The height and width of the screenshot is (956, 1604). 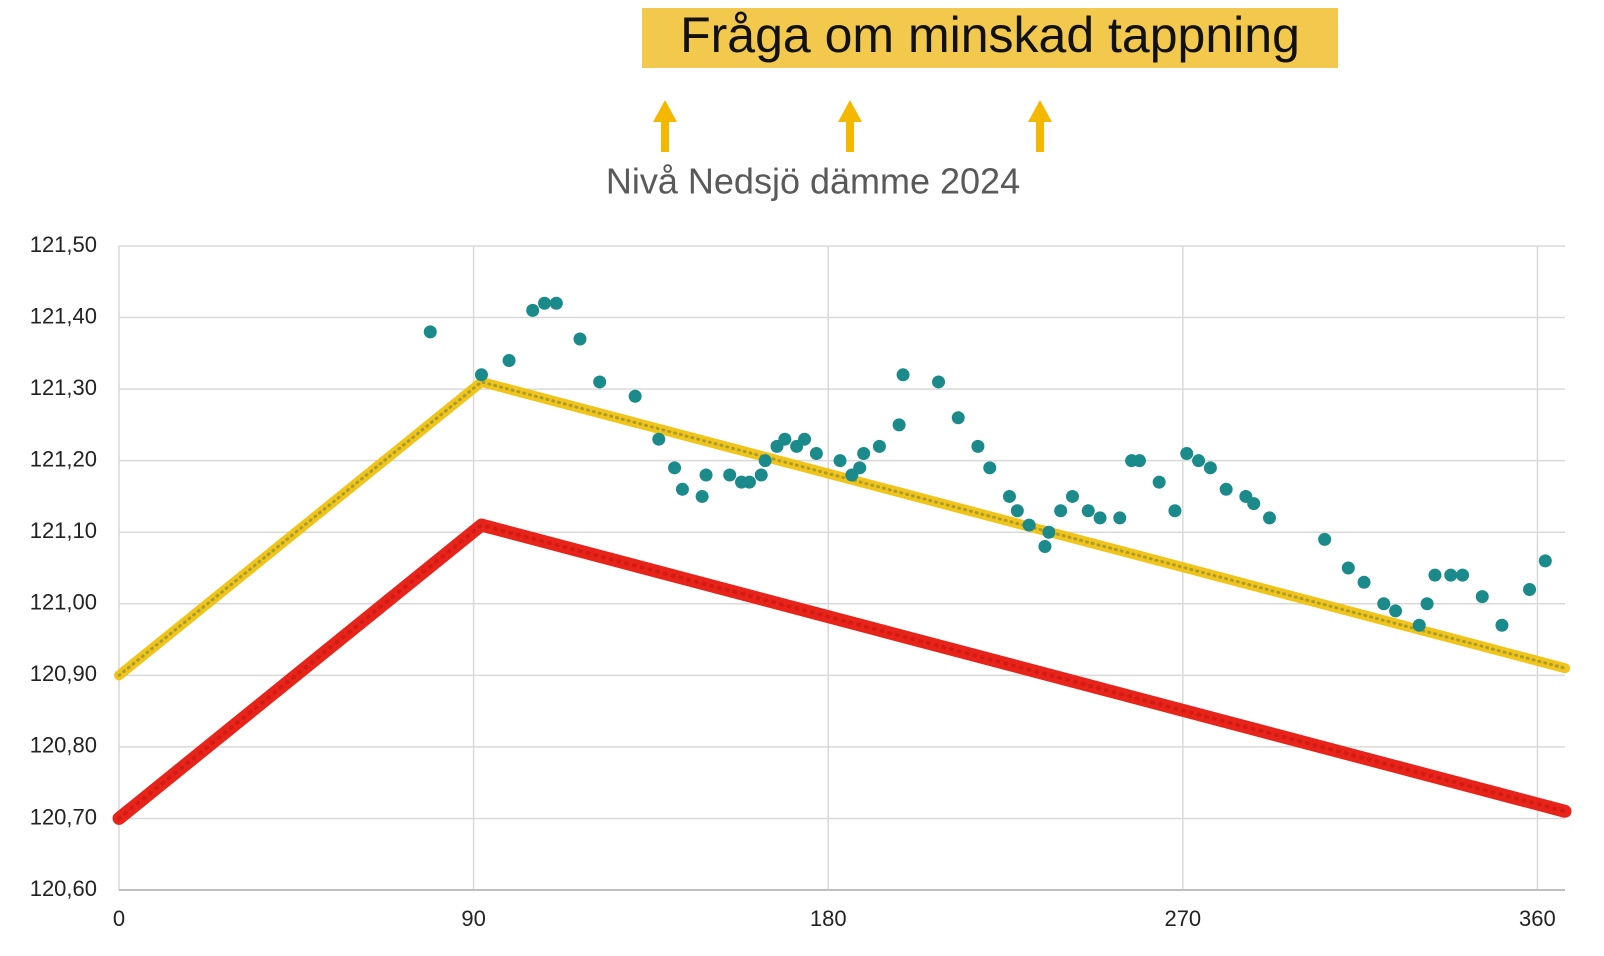 I want to click on annotation-box, so click(x=990, y=38).